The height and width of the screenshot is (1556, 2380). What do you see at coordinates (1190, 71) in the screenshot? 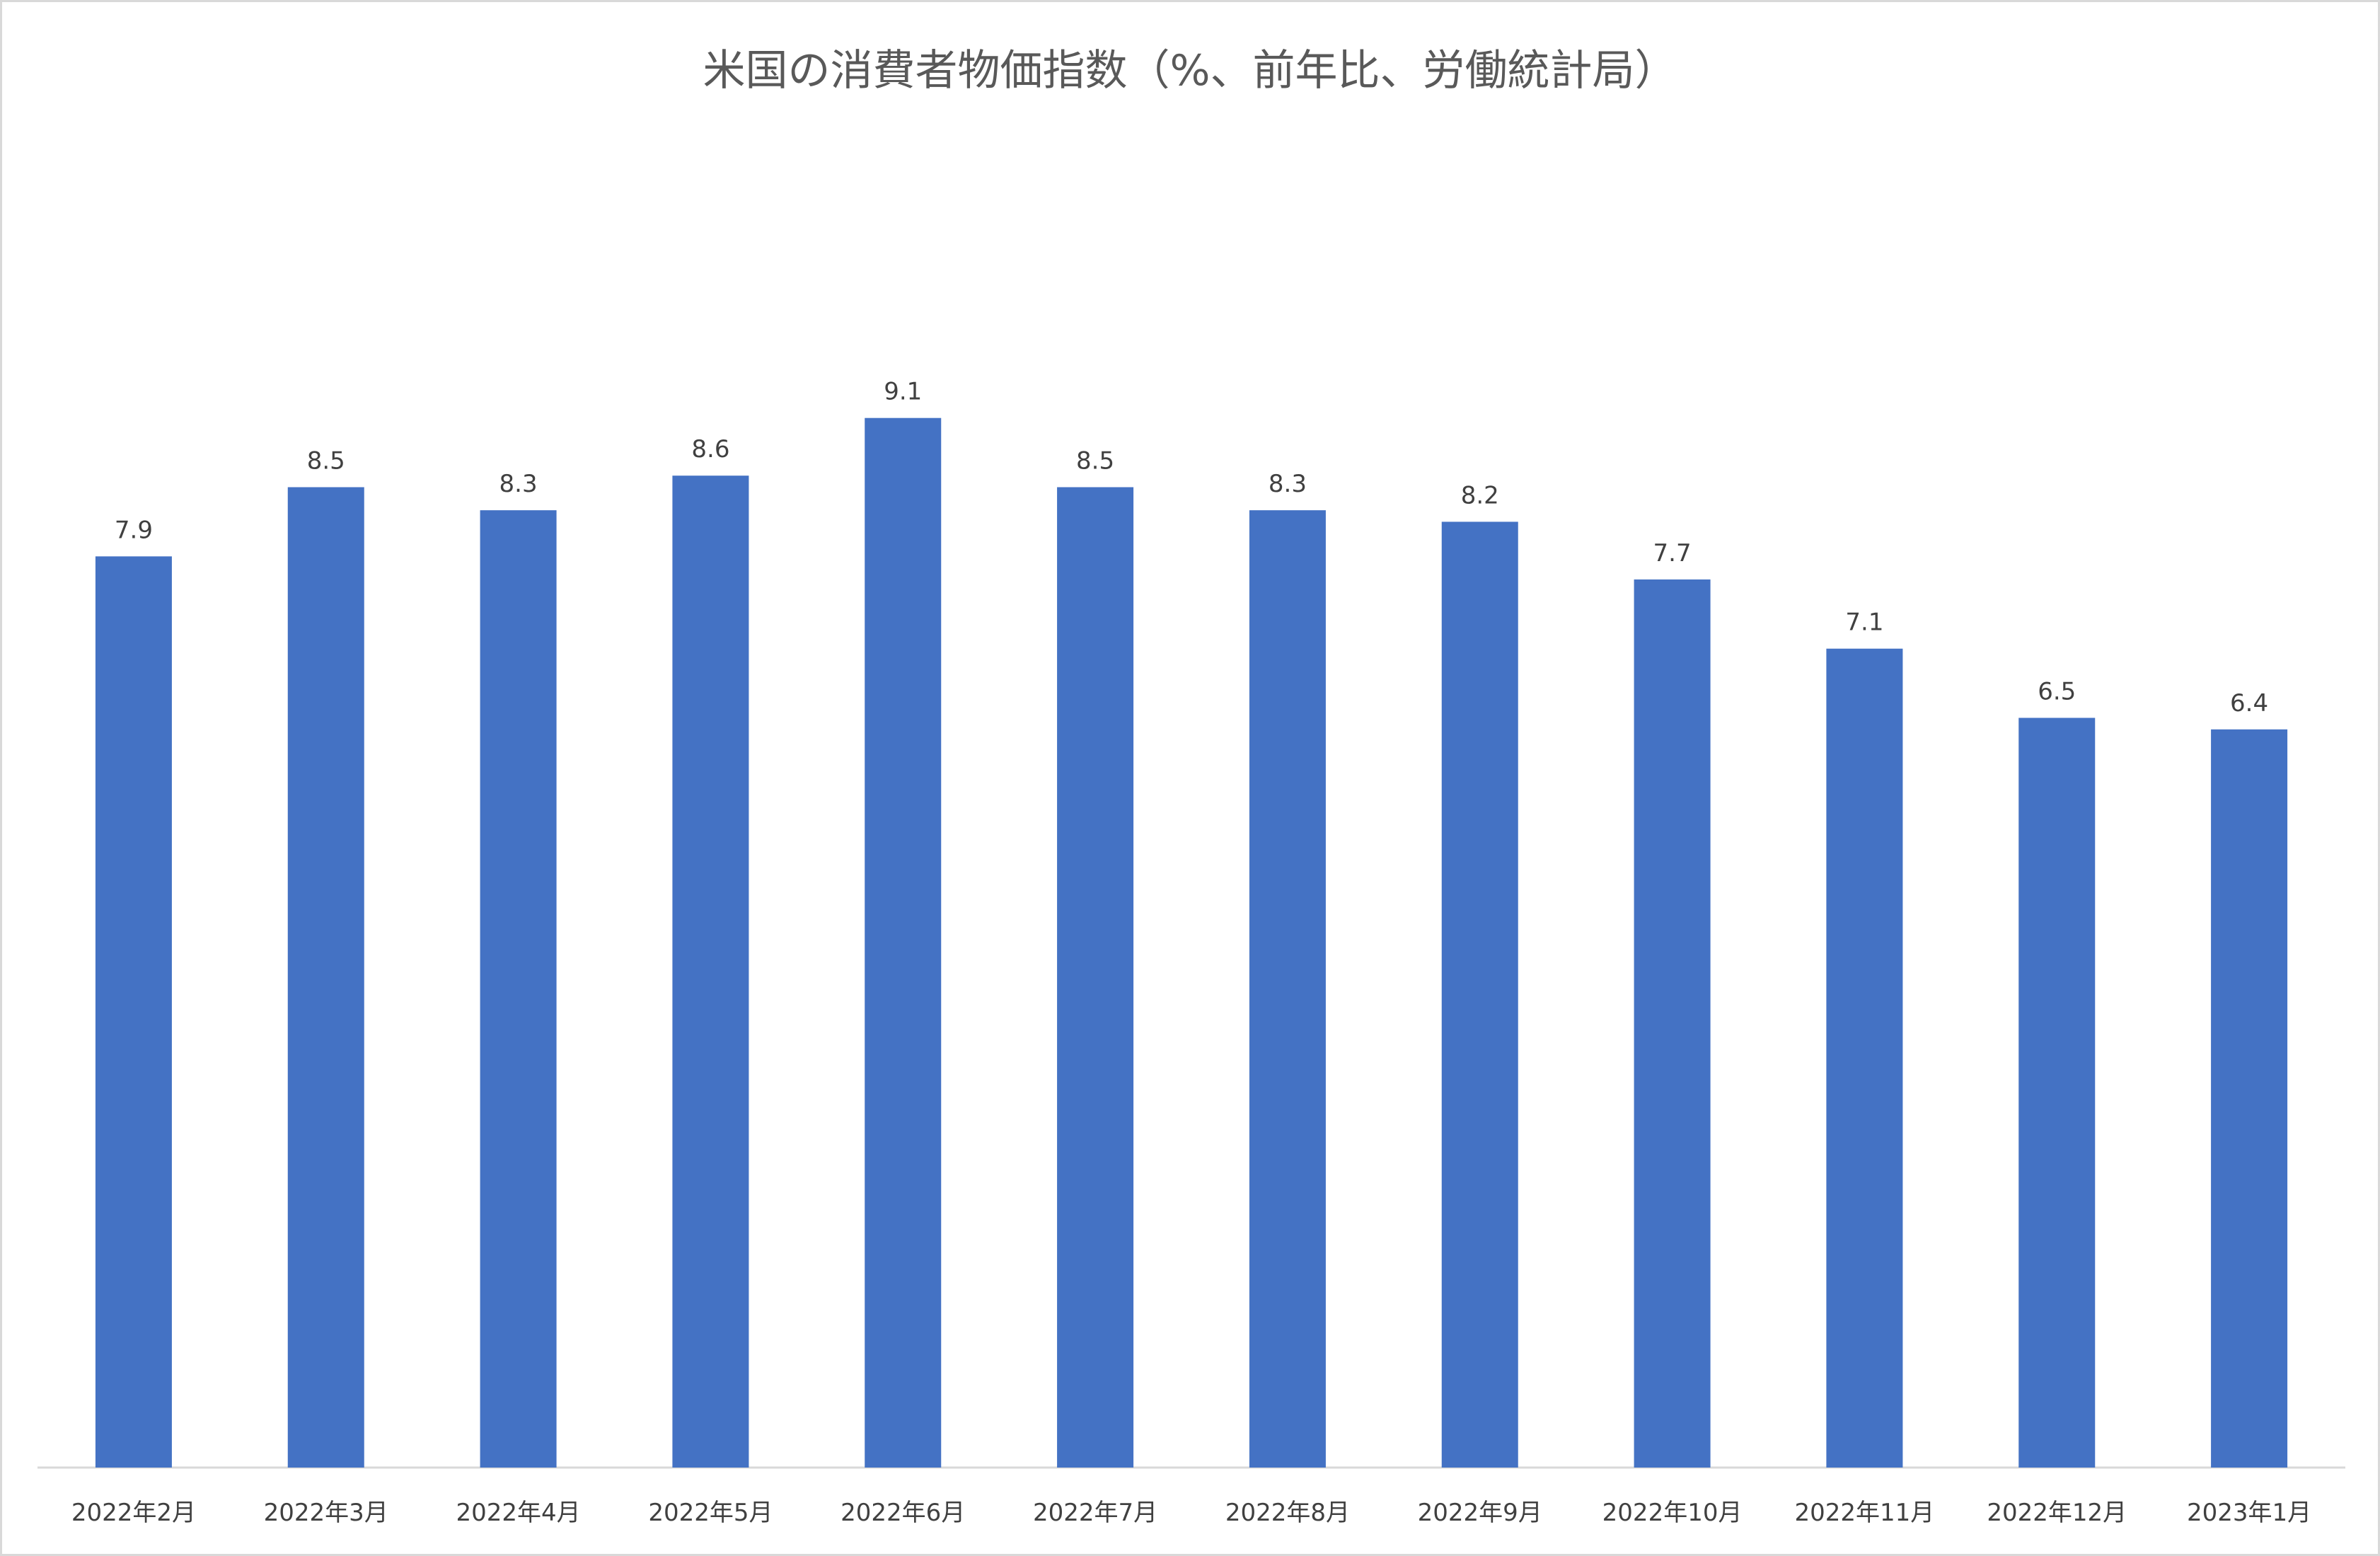
I see `chart-title: 米国の消費者物価指数（%、前年比、労働統計局）` at bounding box center [1190, 71].